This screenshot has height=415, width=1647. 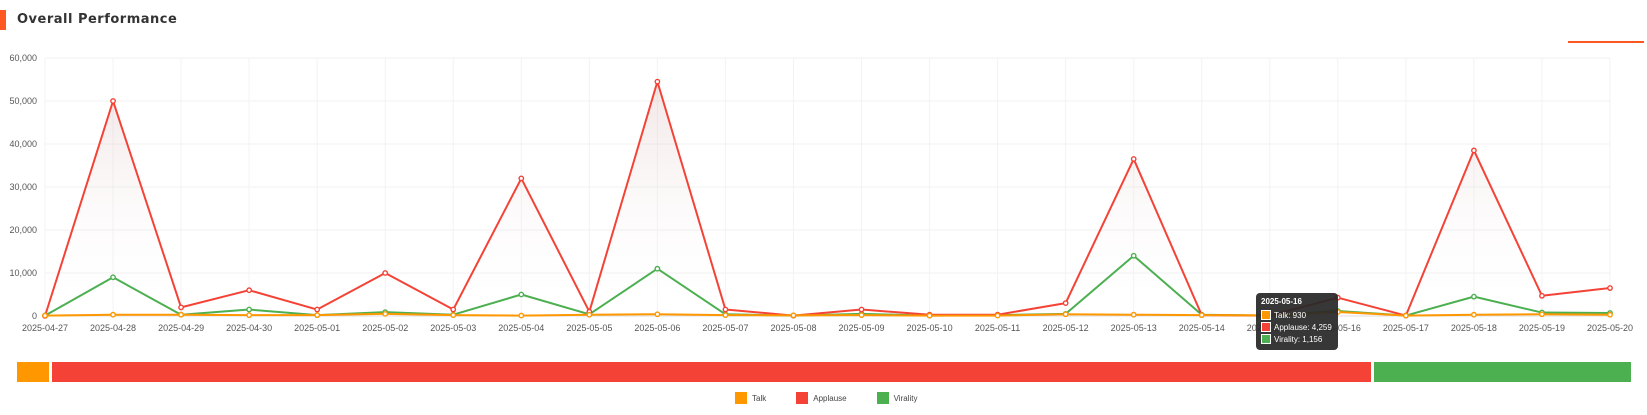 What do you see at coordinates (711, 372) in the screenshot?
I see `summary-segment-applause` at bounding box center [711, 372].